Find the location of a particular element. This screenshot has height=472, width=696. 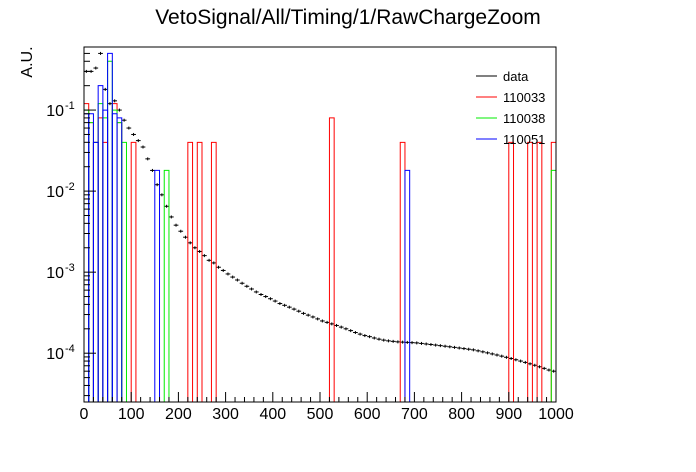

y-tick-exponent: -4 is located at coordinates (70, 349).